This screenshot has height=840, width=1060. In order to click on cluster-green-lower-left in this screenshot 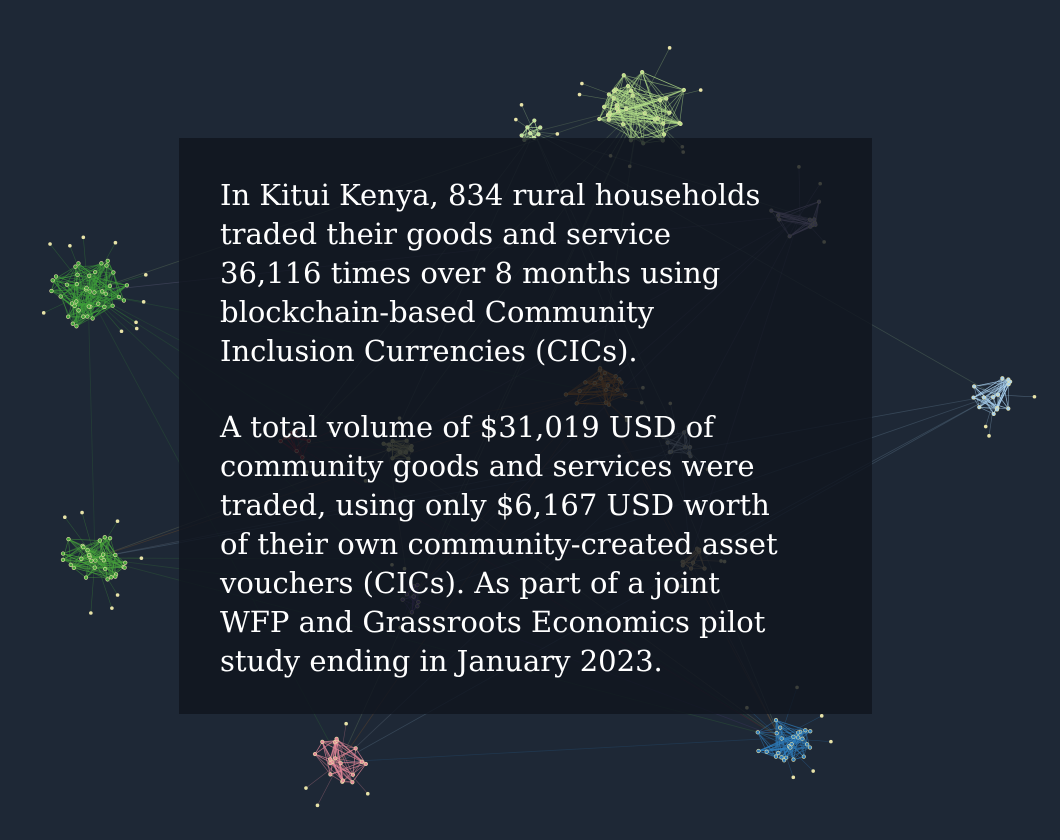, I will do `click(102, 562)`.